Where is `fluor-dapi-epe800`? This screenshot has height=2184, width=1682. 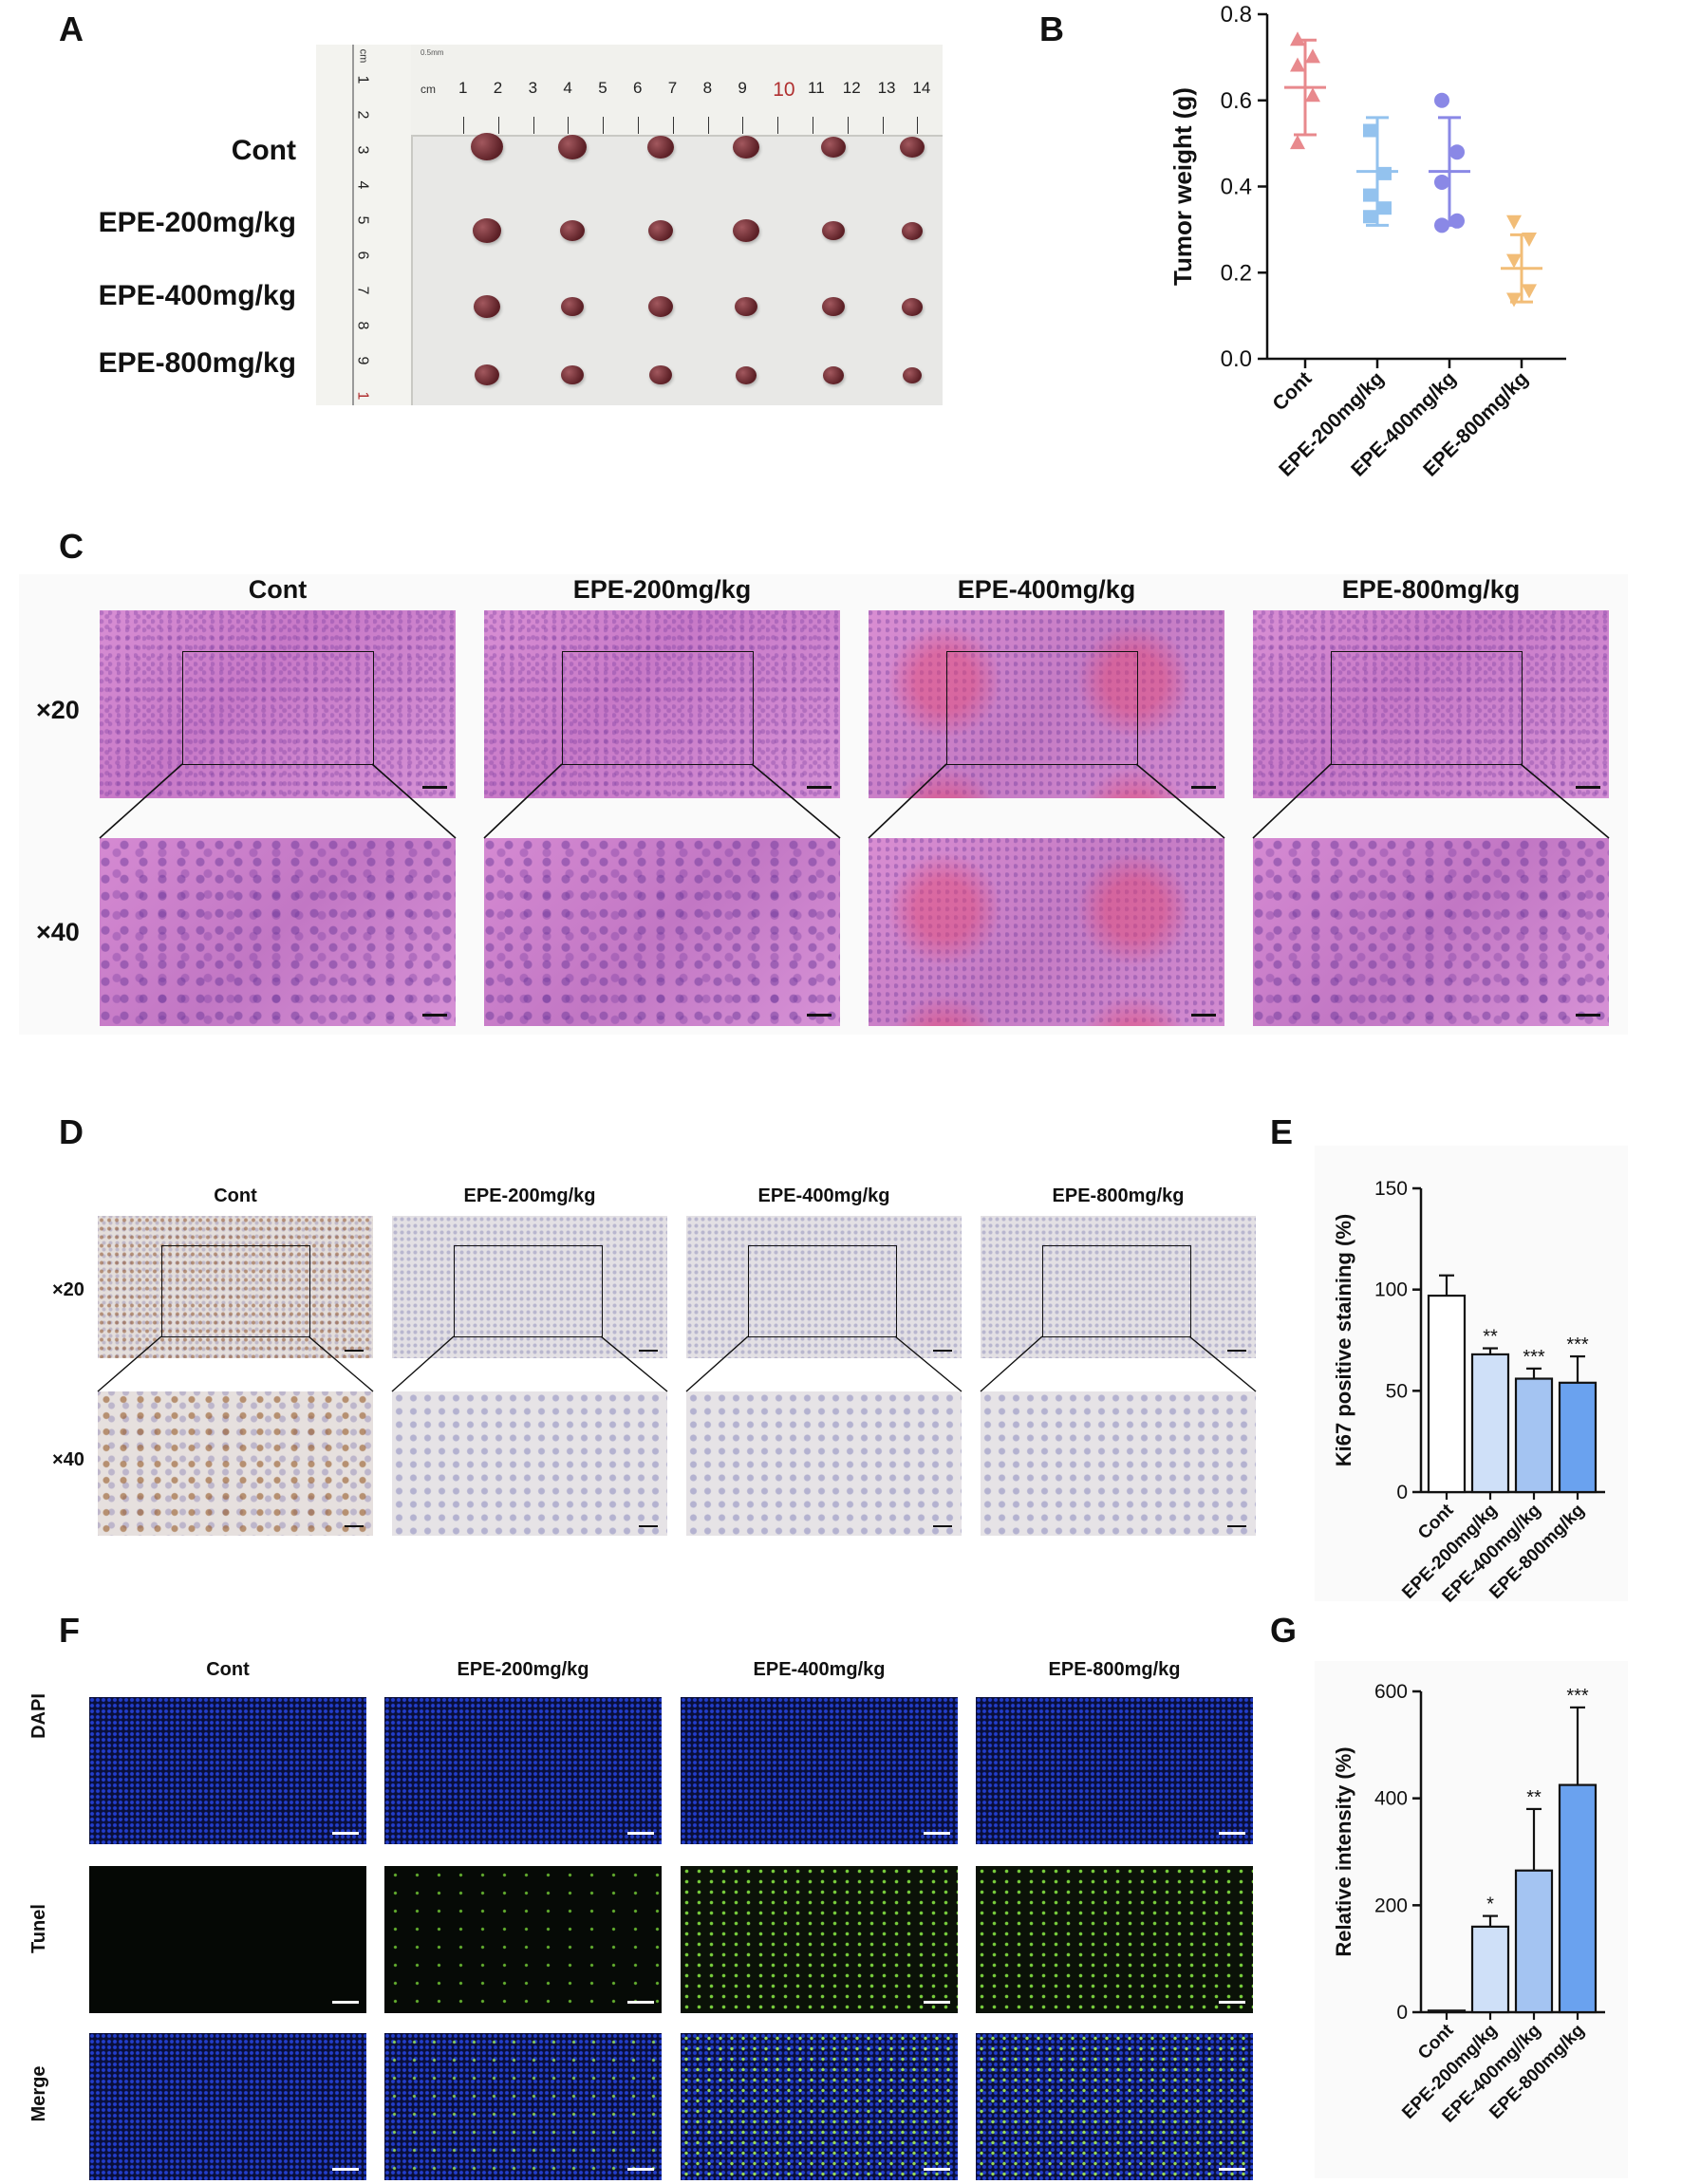 fluor-dapi-epe800 is located at coordinates (1114, 1771).